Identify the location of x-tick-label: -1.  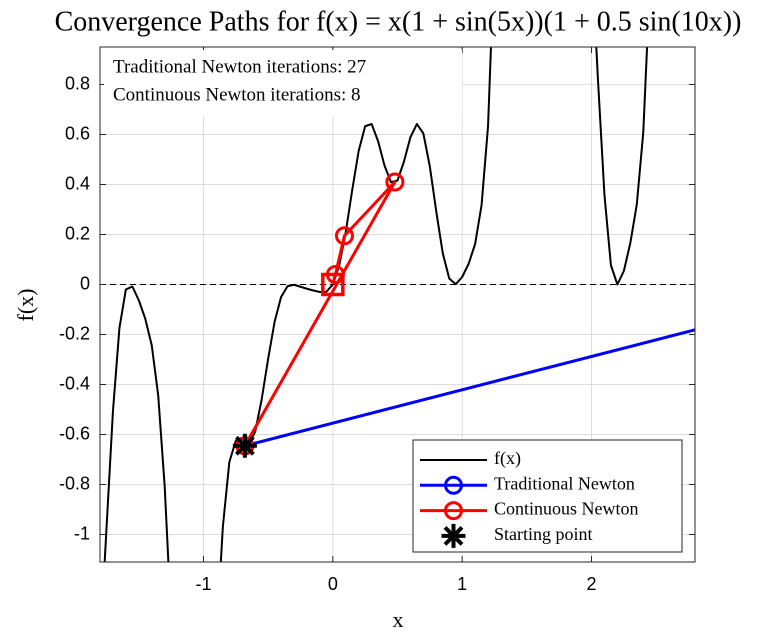
(203, 584).